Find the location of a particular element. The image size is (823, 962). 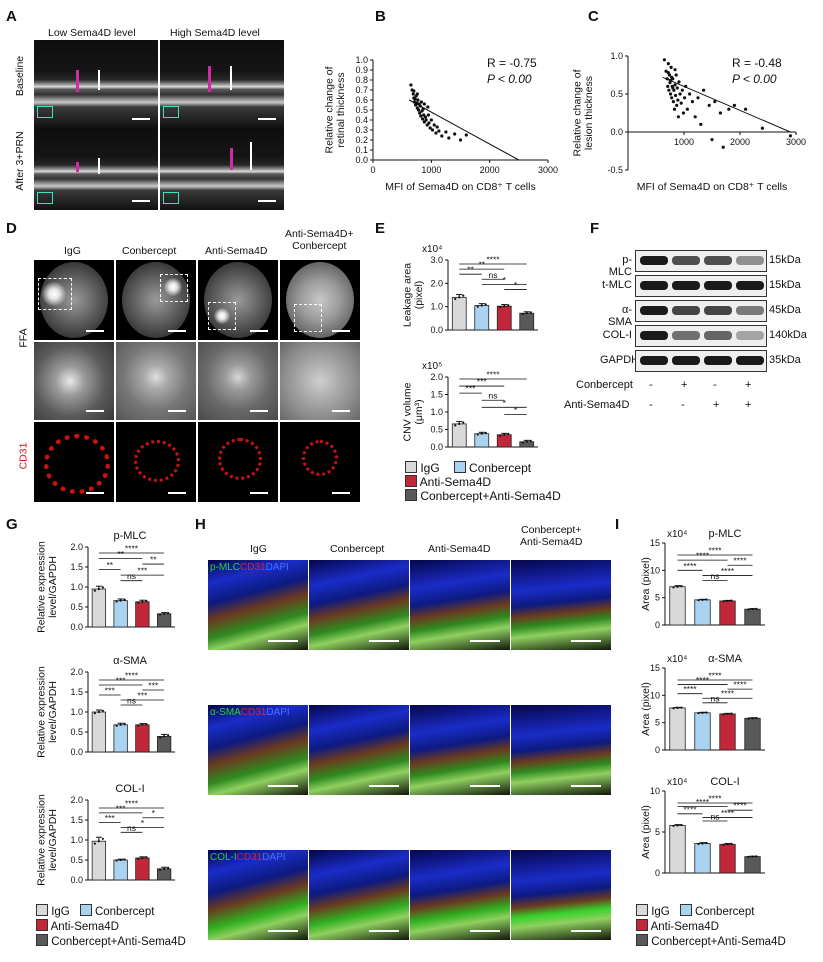

cd31-image-combo is located at coordinates (320, 462).